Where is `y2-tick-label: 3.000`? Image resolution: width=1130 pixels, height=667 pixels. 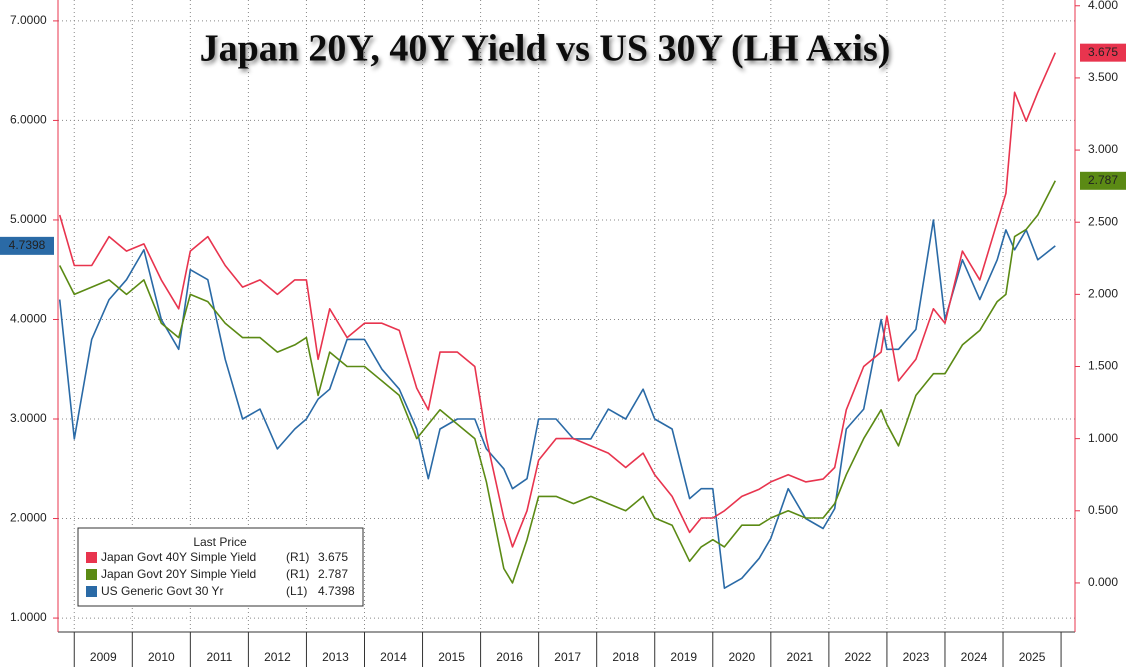
y2-tick-label: 3.000 is located at coordinates (1103, 149).